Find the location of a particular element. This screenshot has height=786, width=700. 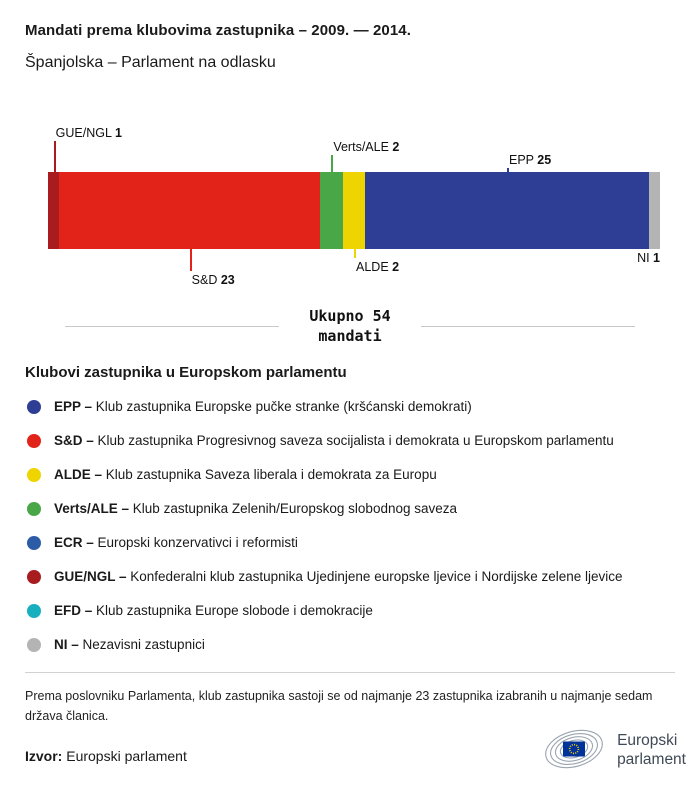

total-seats-row: Ukupno 54 mandati is located at coordinates (350, 326).